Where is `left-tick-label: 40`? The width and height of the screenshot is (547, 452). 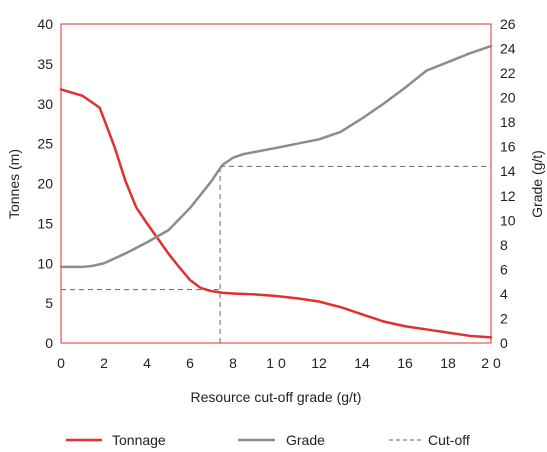 left-tick-label: 40 is located at coordinates (45, 24).